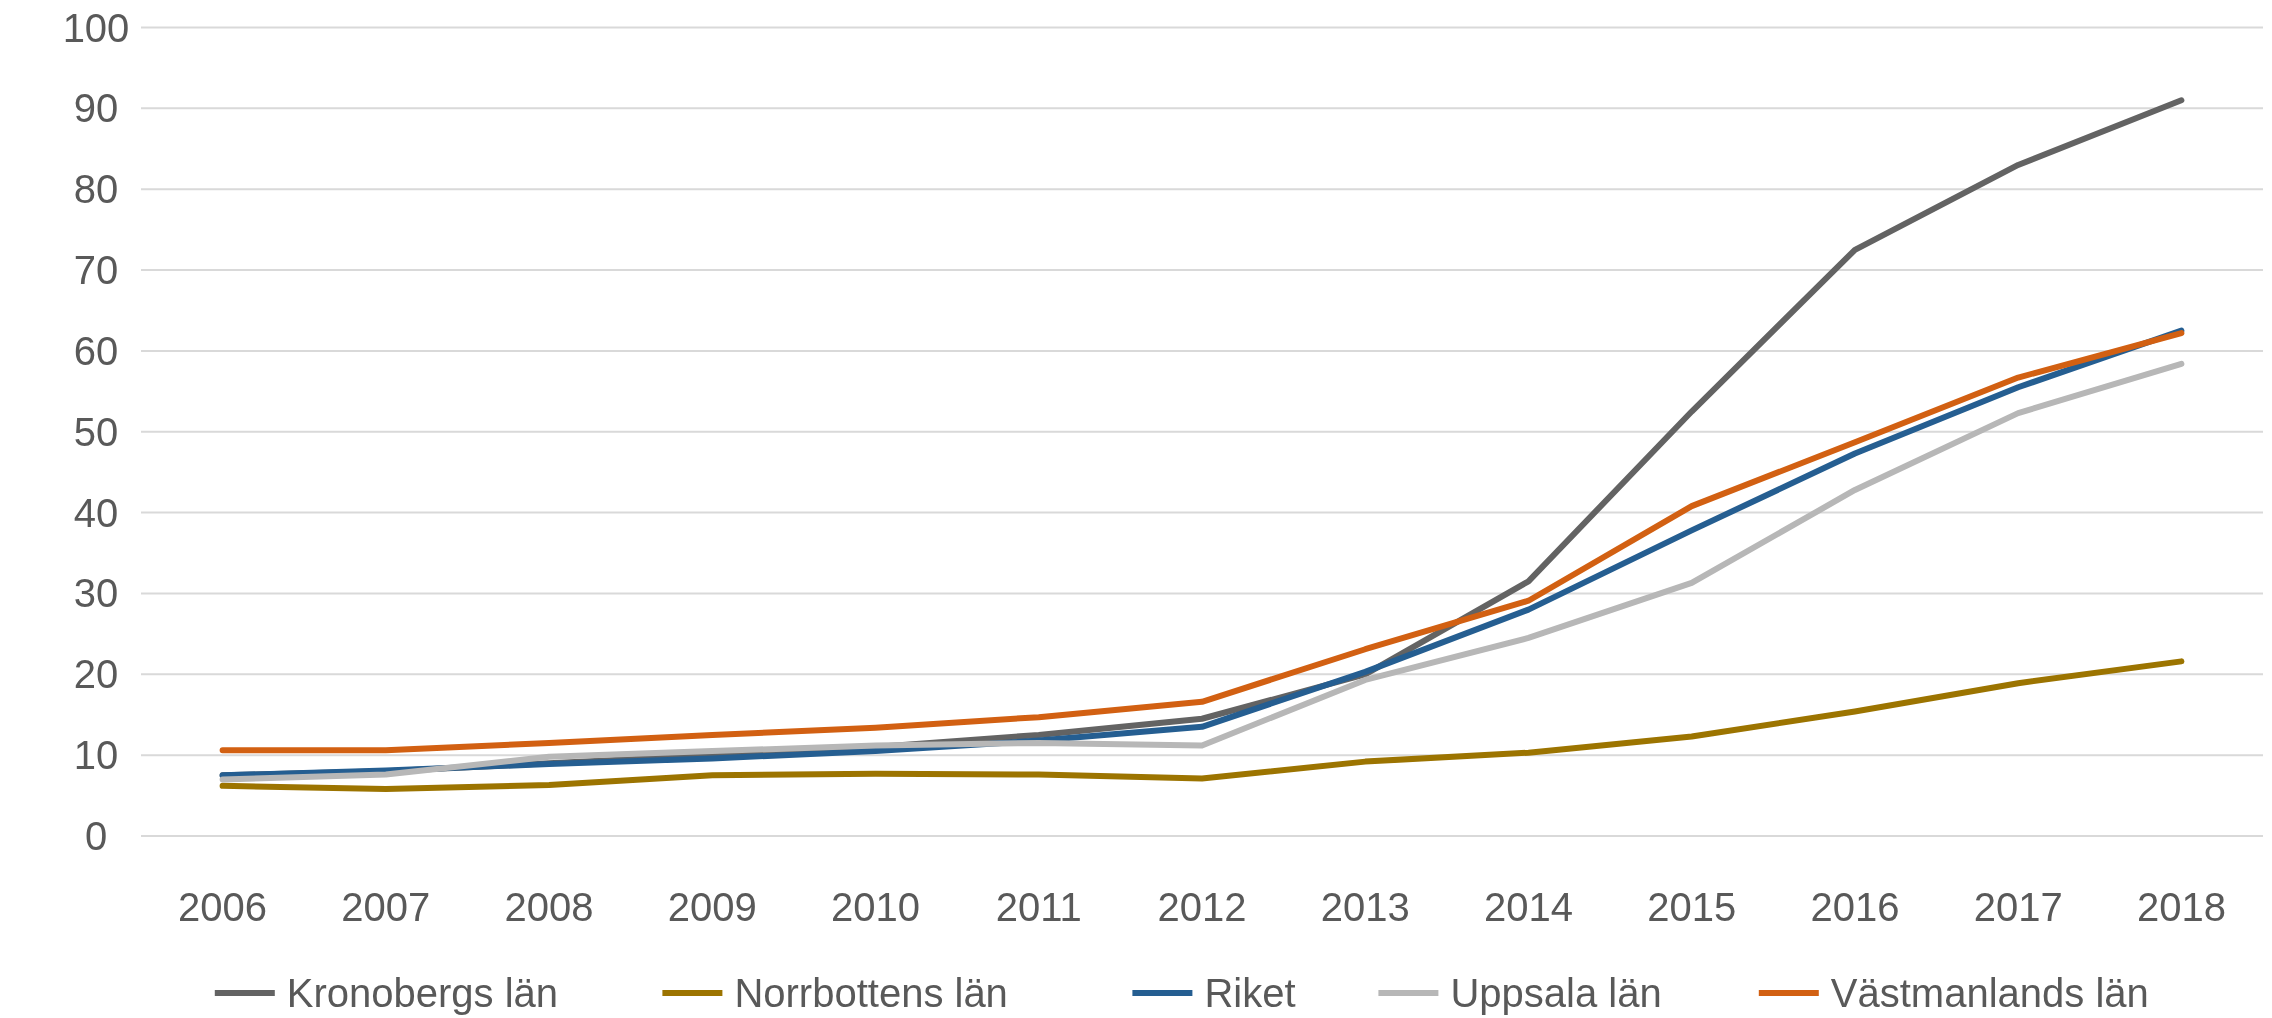 The image size is (2272, 1018). What do you see at coordinates (1692, 907) in the screenshot?
I see `x-tick-label: 2015` at bounding box center [1692, 907].